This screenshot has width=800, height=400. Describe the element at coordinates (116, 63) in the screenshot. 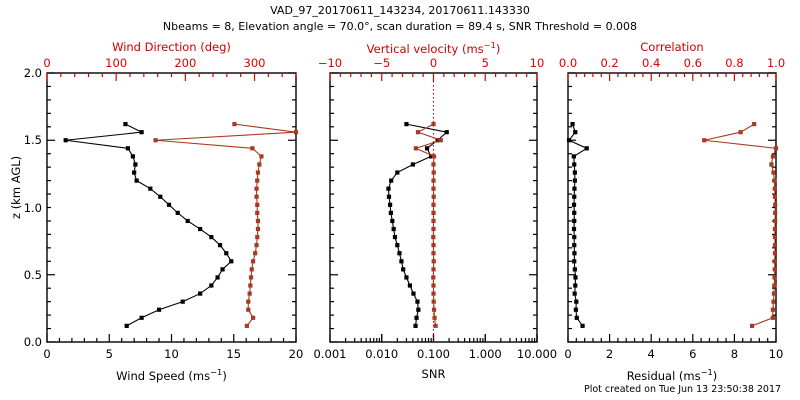

I see `top-axis-tick-label: 100` at that location.